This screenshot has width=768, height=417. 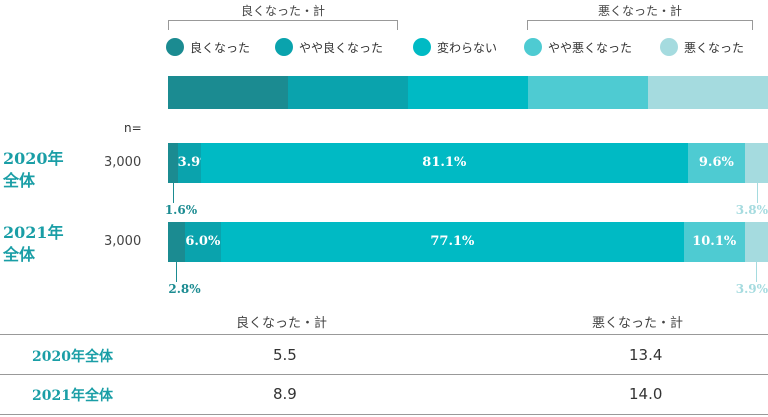 What do you see at coordinates (195, 162) in the screenshot?
I see `data-label-2020-slightly-better: 3.9%` at bounding box center [195, 162].